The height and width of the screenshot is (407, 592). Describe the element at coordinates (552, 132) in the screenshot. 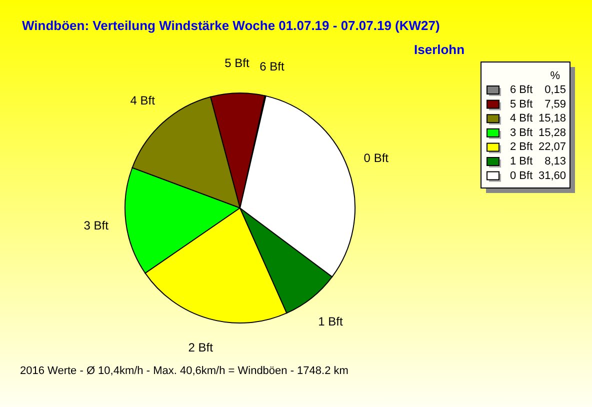

I see `data-label: 15,28` at that location.